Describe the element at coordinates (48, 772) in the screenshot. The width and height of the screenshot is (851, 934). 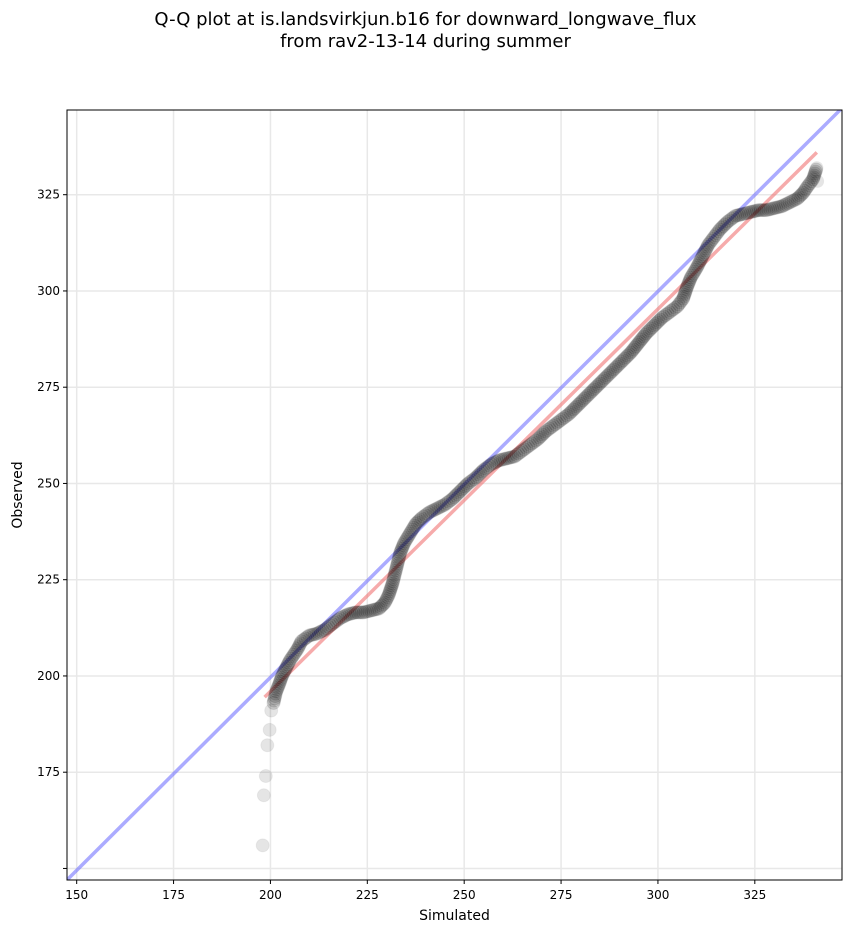
I see `y-tick-label: 175` at that location.